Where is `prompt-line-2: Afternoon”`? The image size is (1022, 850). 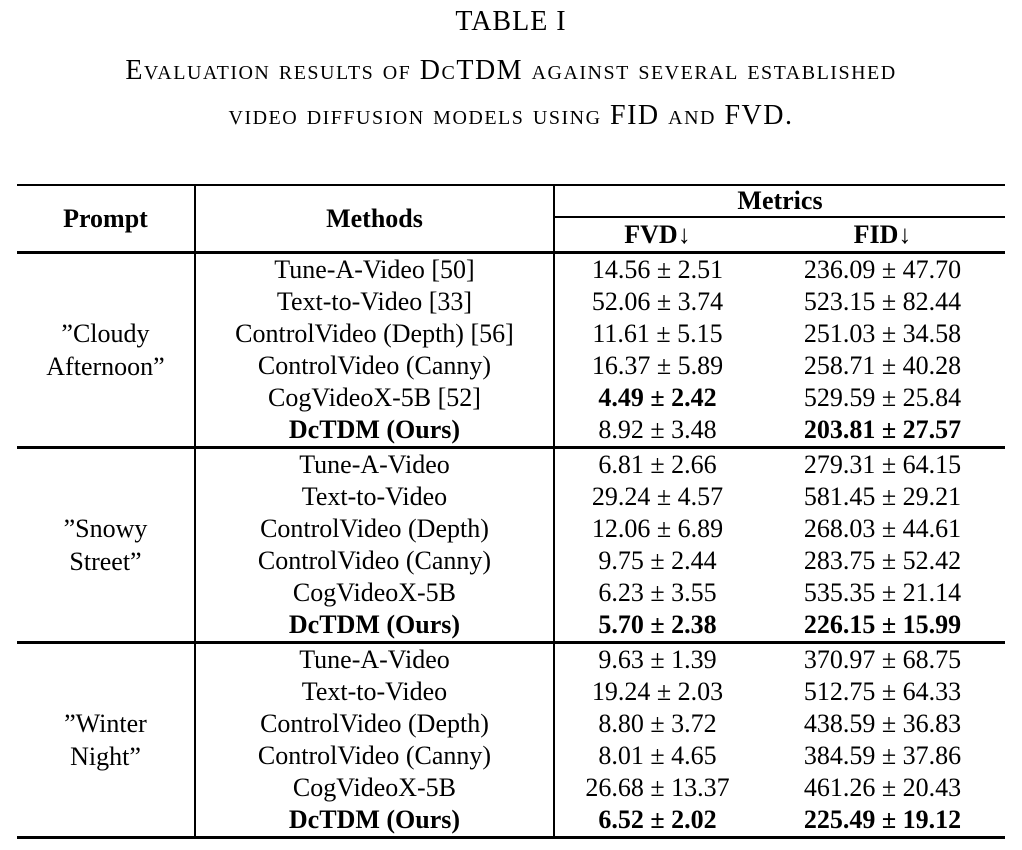 prompt-line-2: Afternoon” is located at coordinates (105, 366).